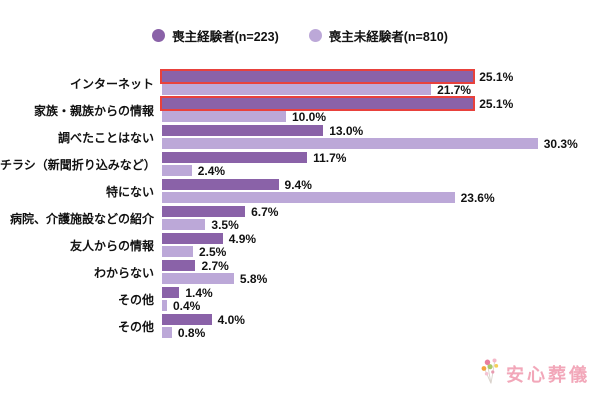 Image resolution: width=600 pixels, height=400 pixels. I want to click on bar-group: 4.9% 2.5%, so click(209, 245).